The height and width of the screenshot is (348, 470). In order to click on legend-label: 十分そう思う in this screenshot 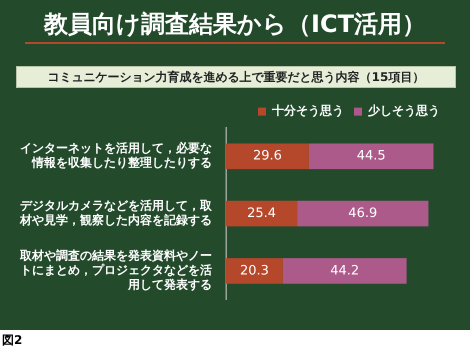, I will do `click(307, 111)`.